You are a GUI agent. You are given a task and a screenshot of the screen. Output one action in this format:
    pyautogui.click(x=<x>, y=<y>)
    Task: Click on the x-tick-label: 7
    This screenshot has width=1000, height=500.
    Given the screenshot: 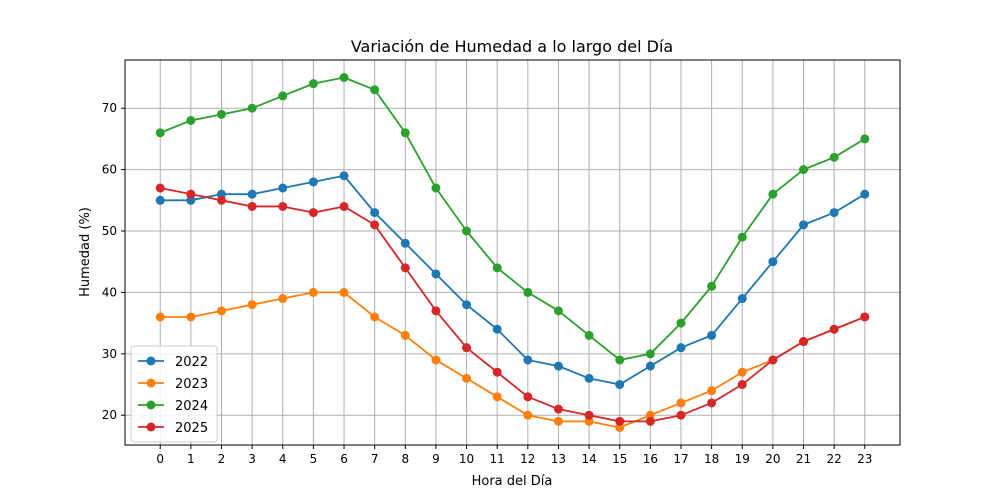 What is the action you would take?
    pyautogui.click(x=375, y=459)
    